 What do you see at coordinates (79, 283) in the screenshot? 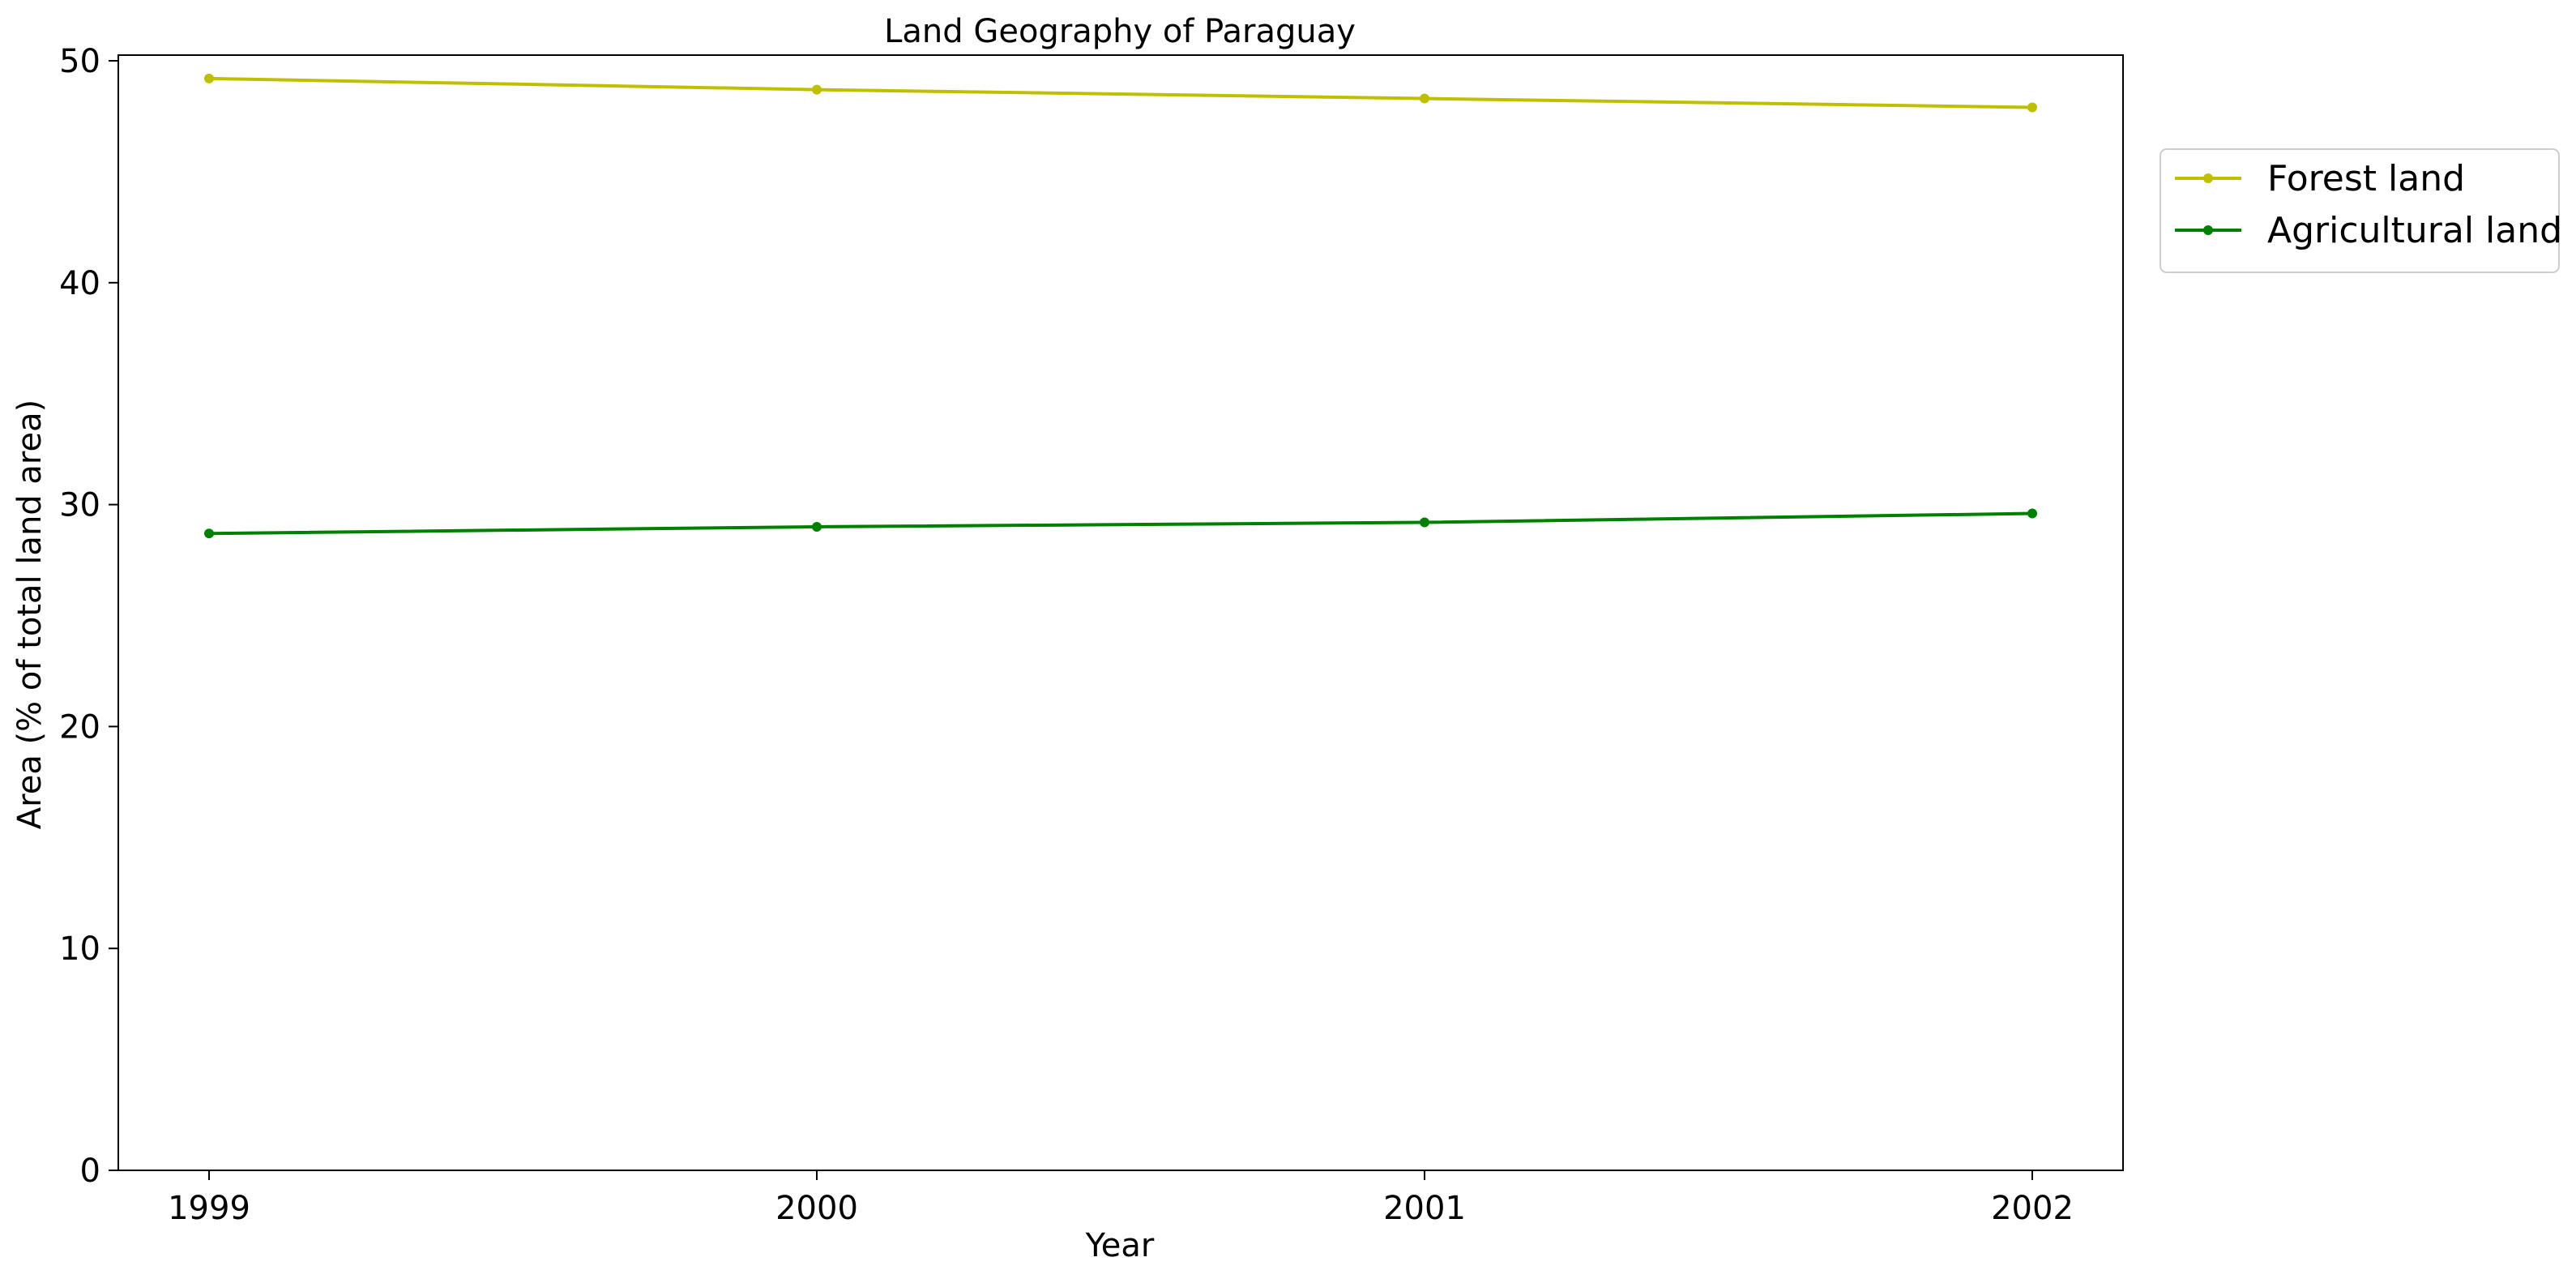
I see `y-tick-label: 40` at bounding box center [79, 283].